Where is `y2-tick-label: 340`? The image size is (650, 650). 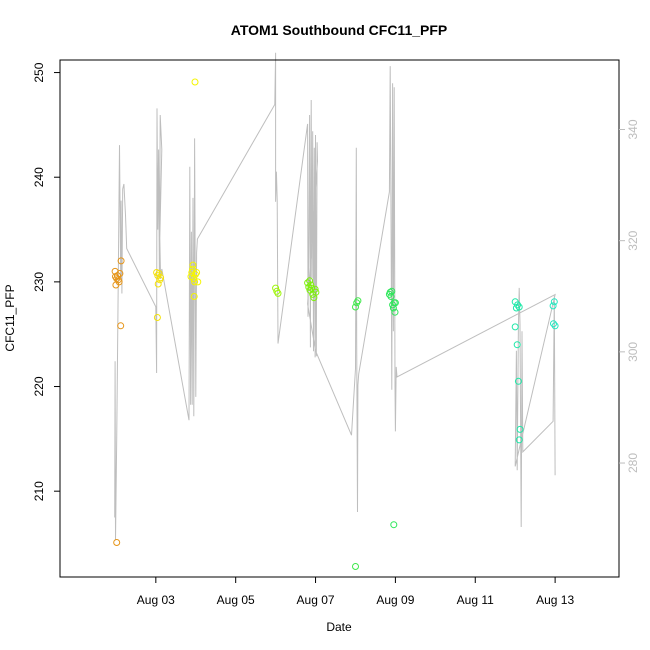
y2-tick-label: 340 is located at coordinates (633, 129).